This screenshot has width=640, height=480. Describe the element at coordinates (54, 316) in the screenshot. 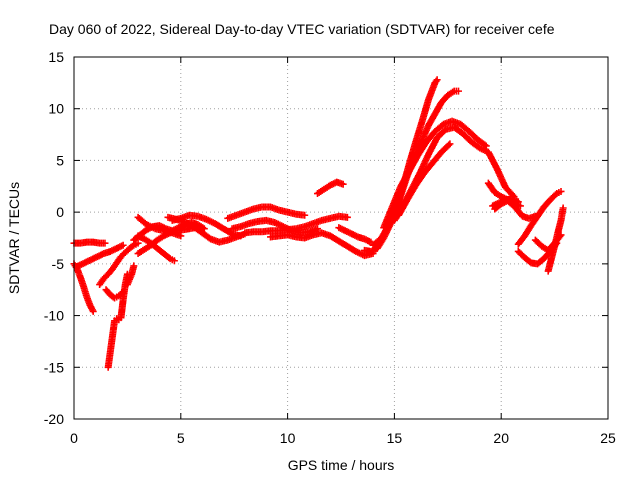

I see `y-tick-label: -10` at that location.